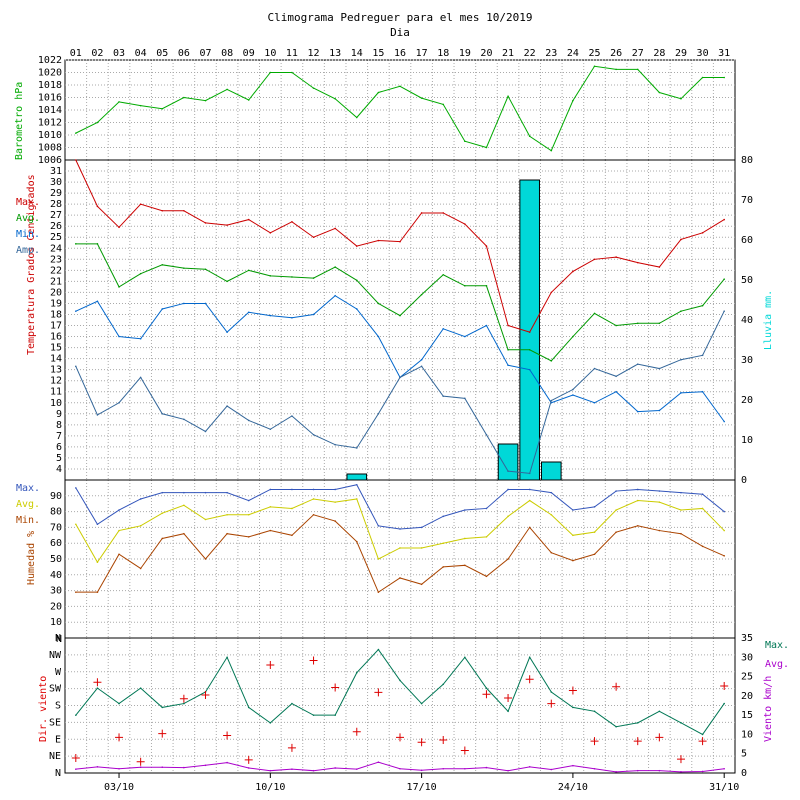 This screenshot has height=800, width=800. What do you see at coordinates (747, 320) in the screenshot?
I see `rain-tick-label: 40` at bounding box center [747, 320].